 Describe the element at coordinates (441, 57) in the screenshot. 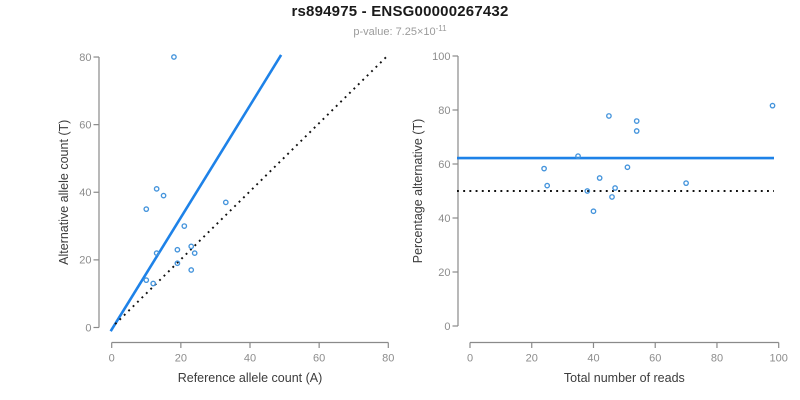

I see `y-tick-label: 100` at that location.